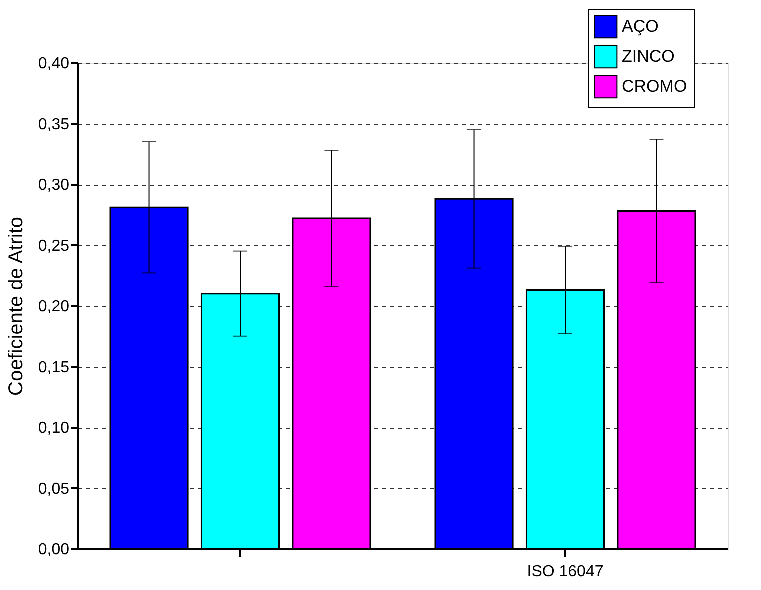  Describe the element at coordinates (16, 306) in the screenshot. I see `y-axis-title: Coeficiente de Atrito` at that location.